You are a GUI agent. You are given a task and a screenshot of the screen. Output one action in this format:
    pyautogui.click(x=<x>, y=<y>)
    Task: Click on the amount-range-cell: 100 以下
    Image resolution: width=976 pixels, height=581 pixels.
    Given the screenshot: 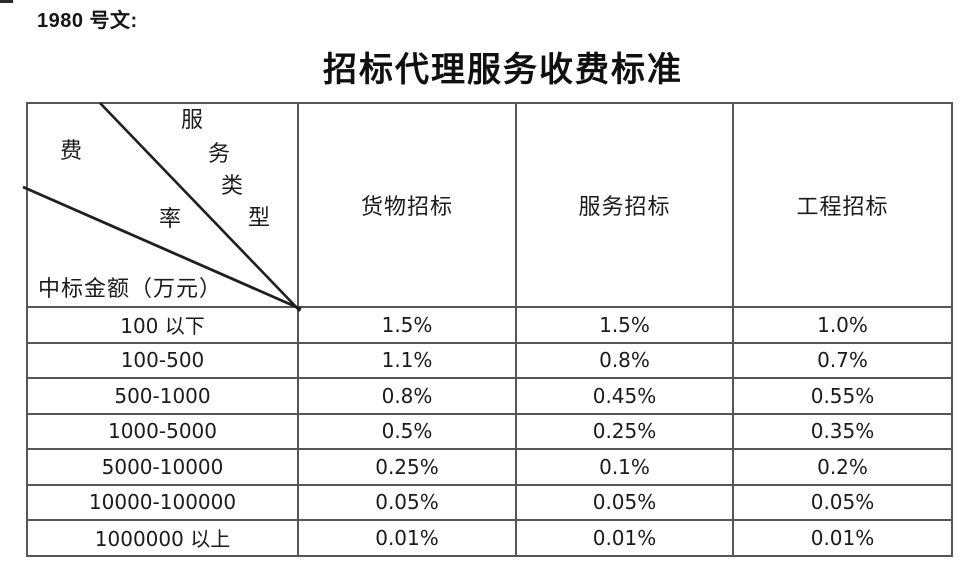 What is the action you would take?
    pyautogui.click(x=162, y=325)
    